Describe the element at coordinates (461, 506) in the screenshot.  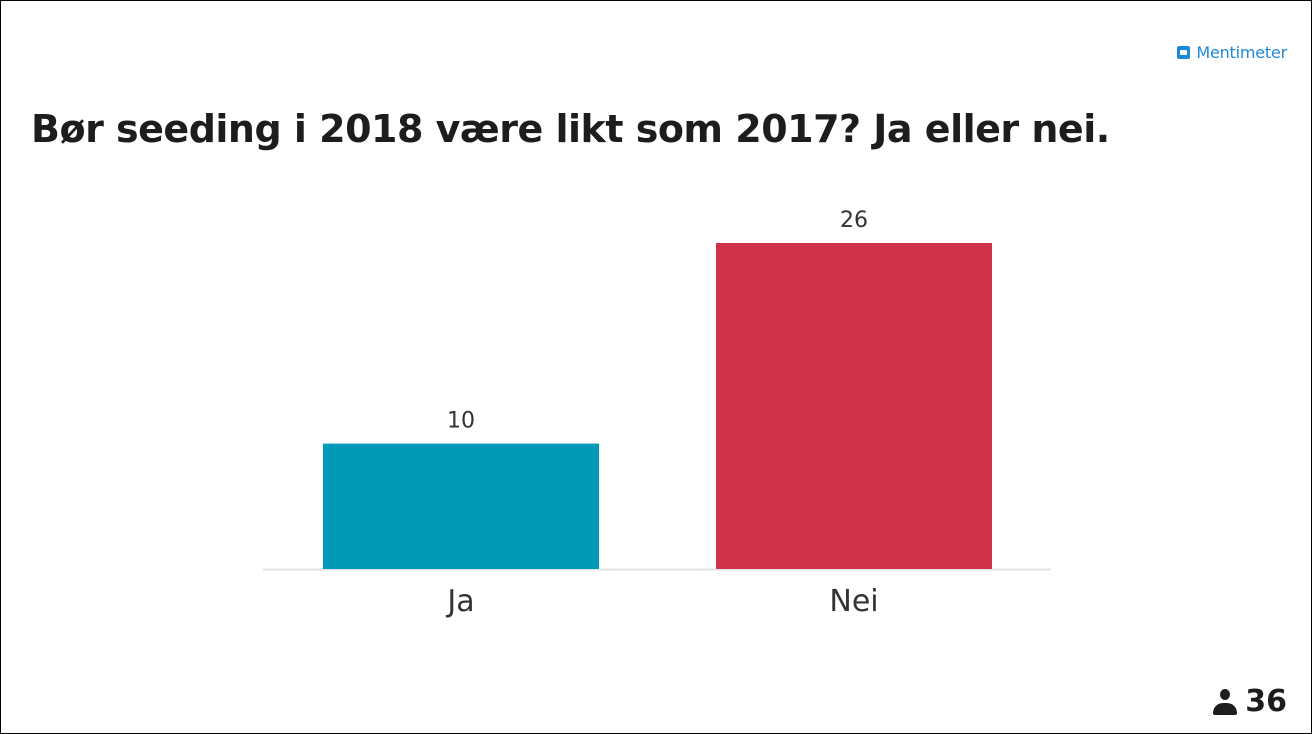
I see `bar-ja` at that location.